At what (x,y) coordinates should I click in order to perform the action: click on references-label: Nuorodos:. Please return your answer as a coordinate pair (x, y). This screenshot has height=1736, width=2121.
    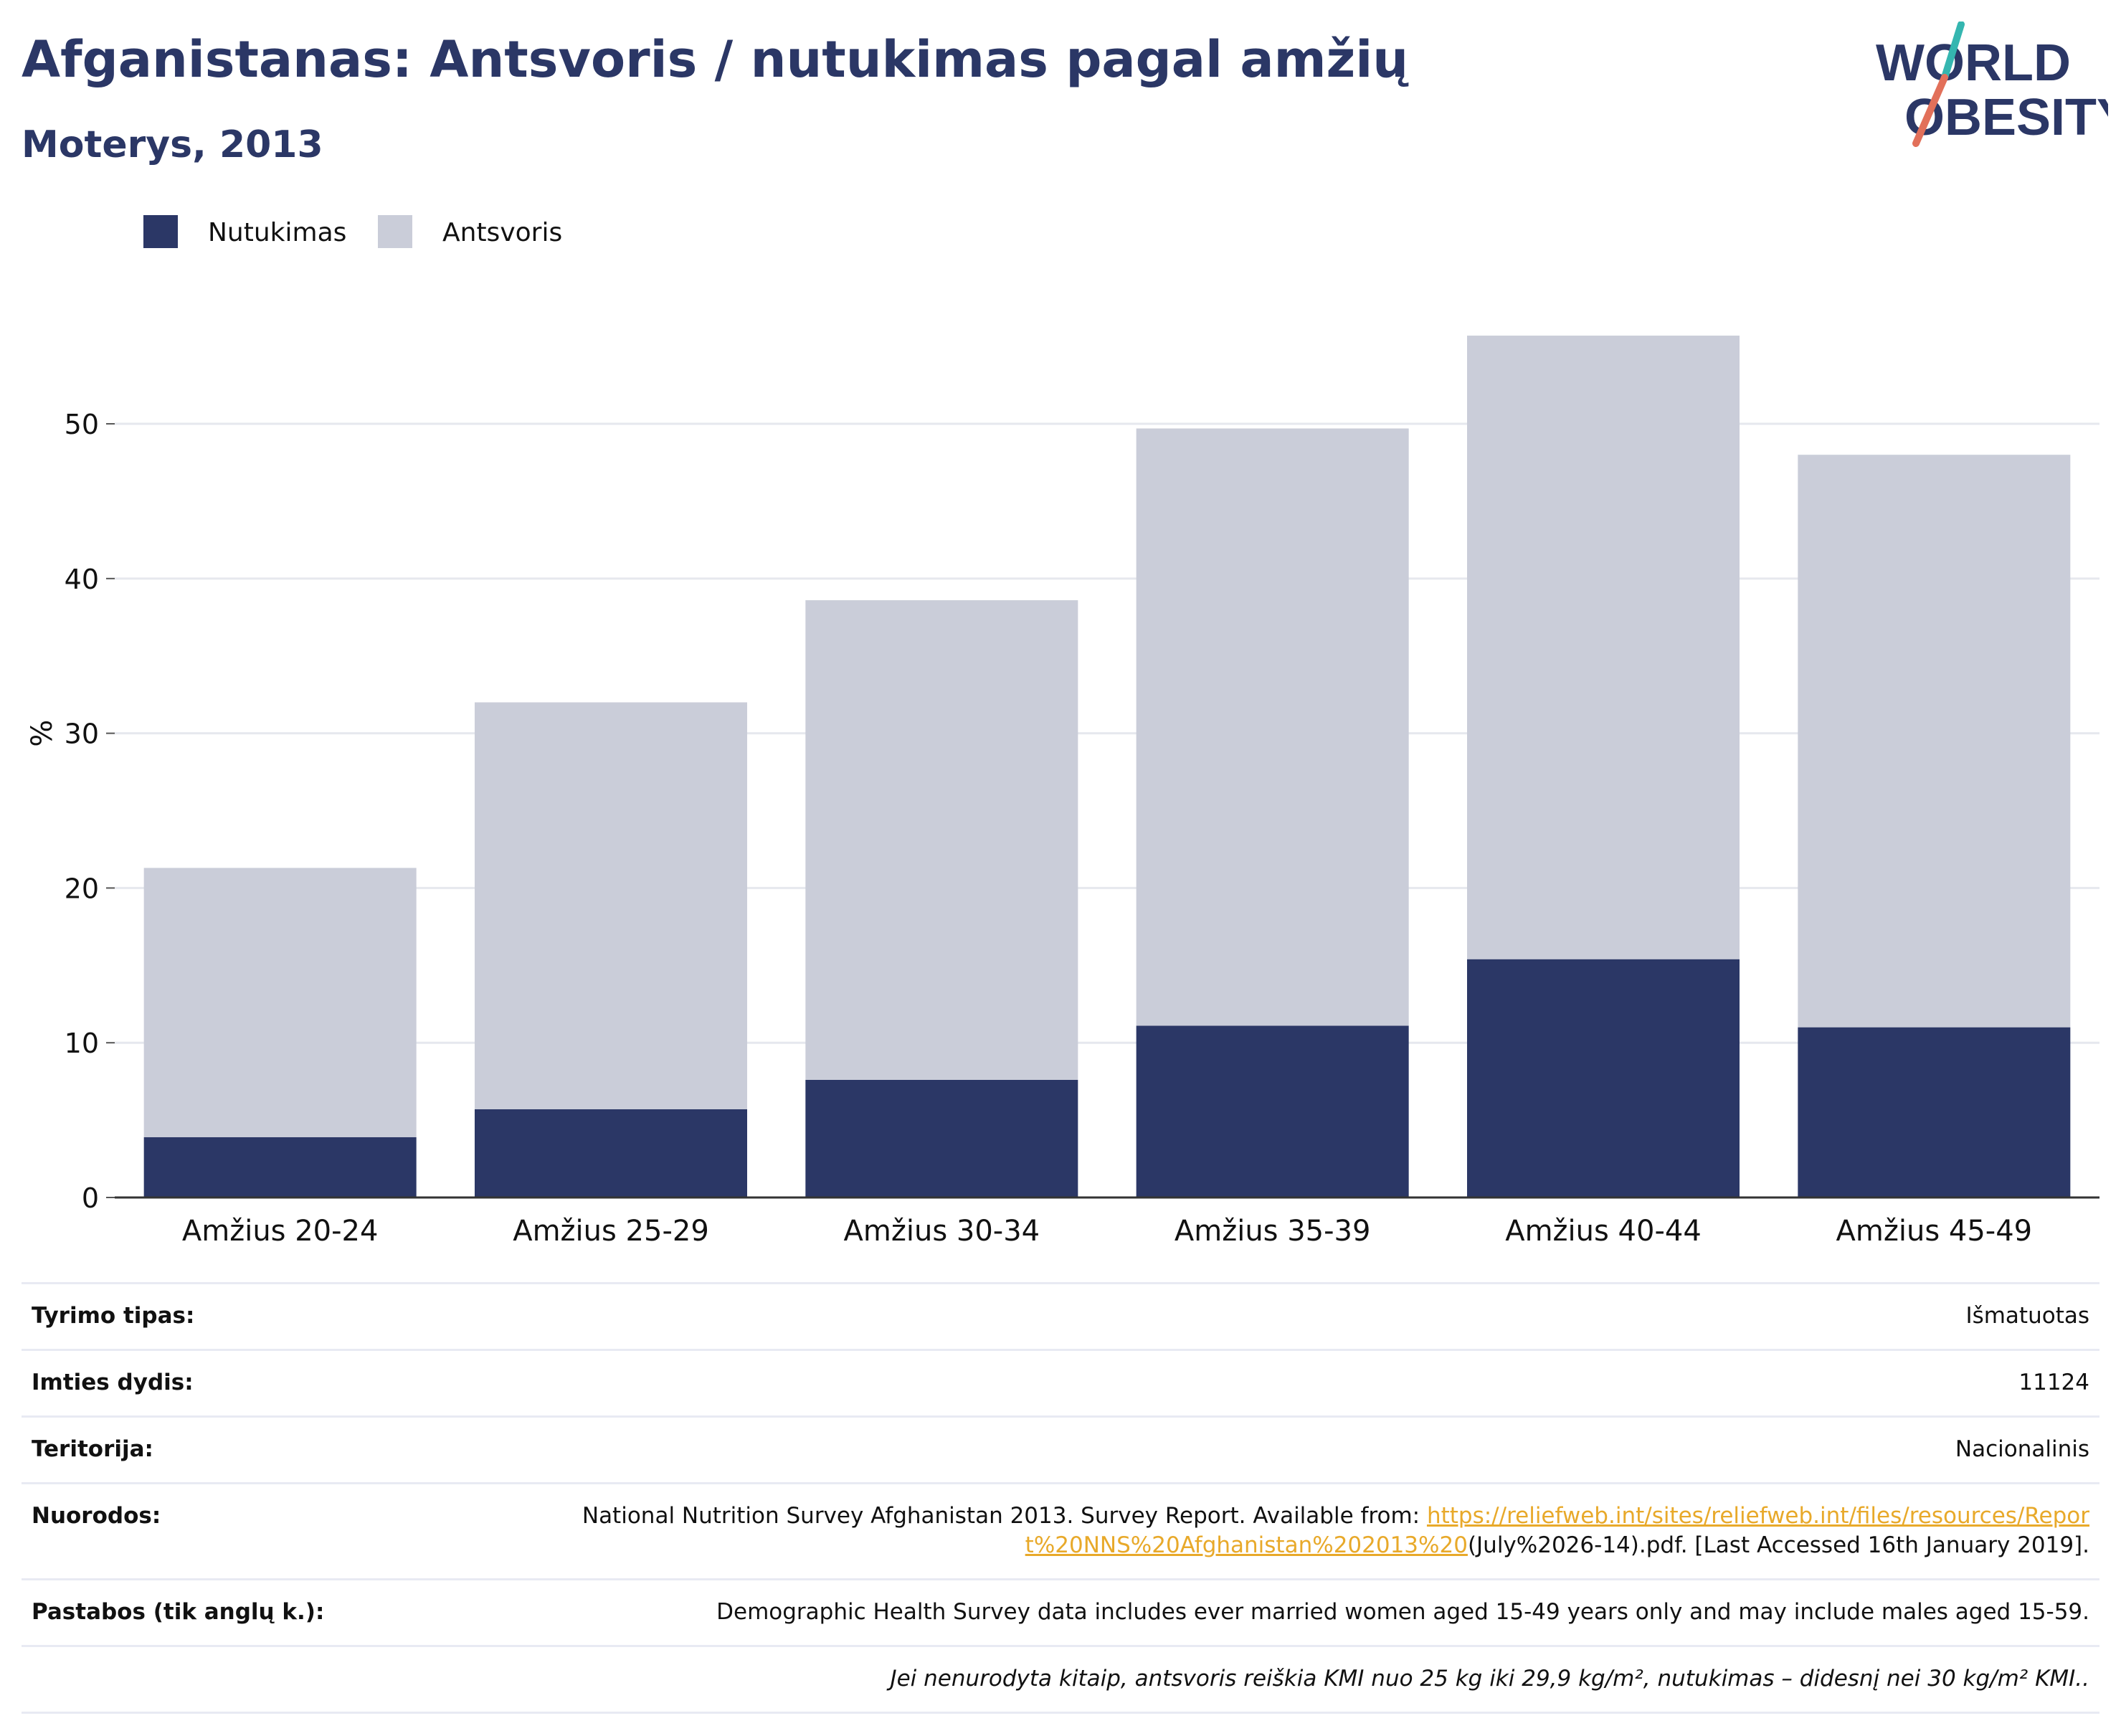
    Looking at the image, I should click on (283, 1531).